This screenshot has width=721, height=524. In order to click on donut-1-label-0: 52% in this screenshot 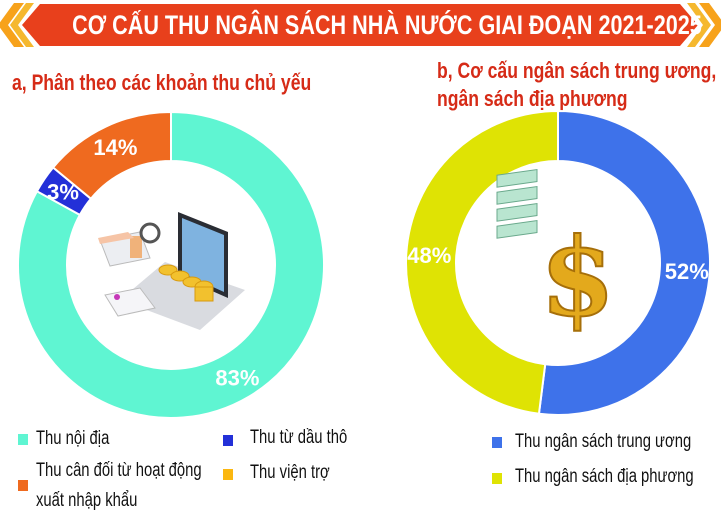, I will do `click(687, 271)`.